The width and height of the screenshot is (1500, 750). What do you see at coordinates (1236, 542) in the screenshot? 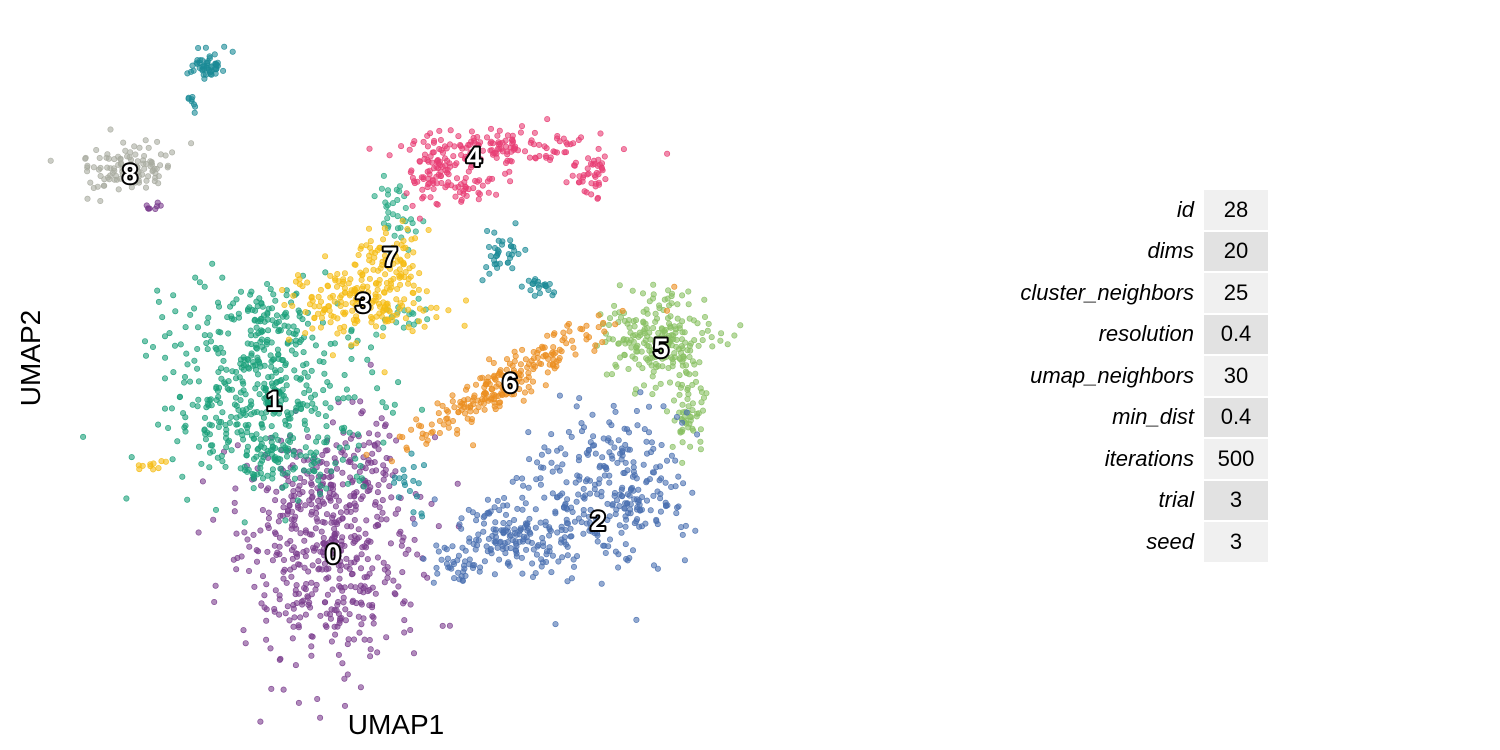
I see `param-value: 3` at bounding box center [1236, 542].